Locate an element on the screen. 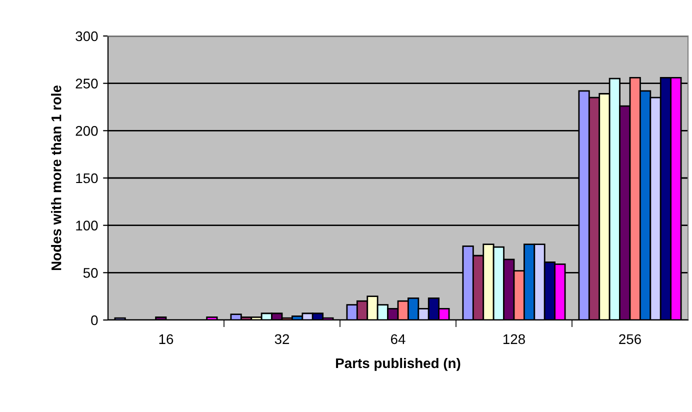 The width and height of the screenshot is (692, 412). y-tick-label: 50 is located at coordinates (90, 273).